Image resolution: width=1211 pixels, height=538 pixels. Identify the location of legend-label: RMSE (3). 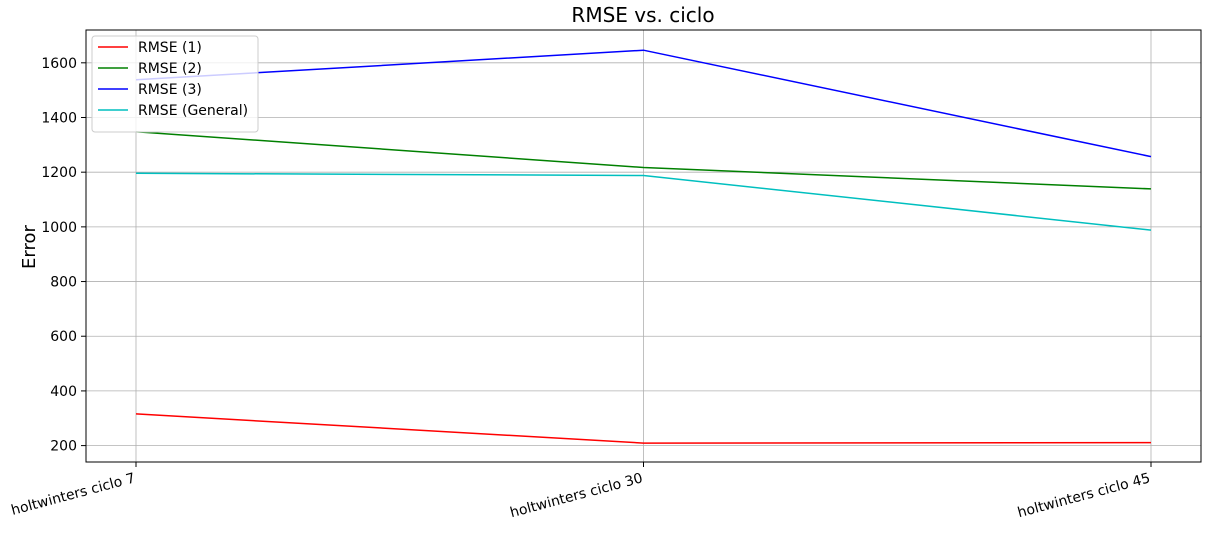
(170, 90).